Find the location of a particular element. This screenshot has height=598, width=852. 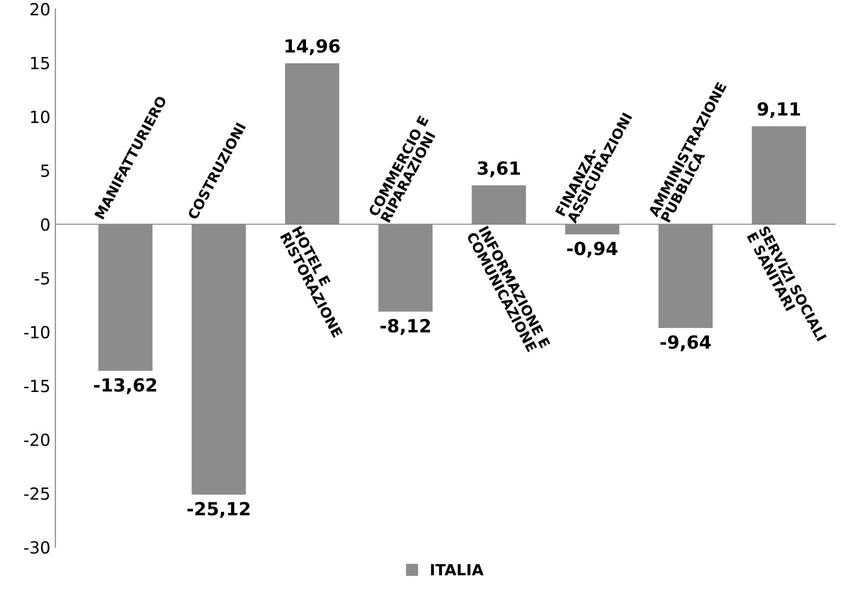

y-tick-label: -5 is located at coordinates (42, 278).